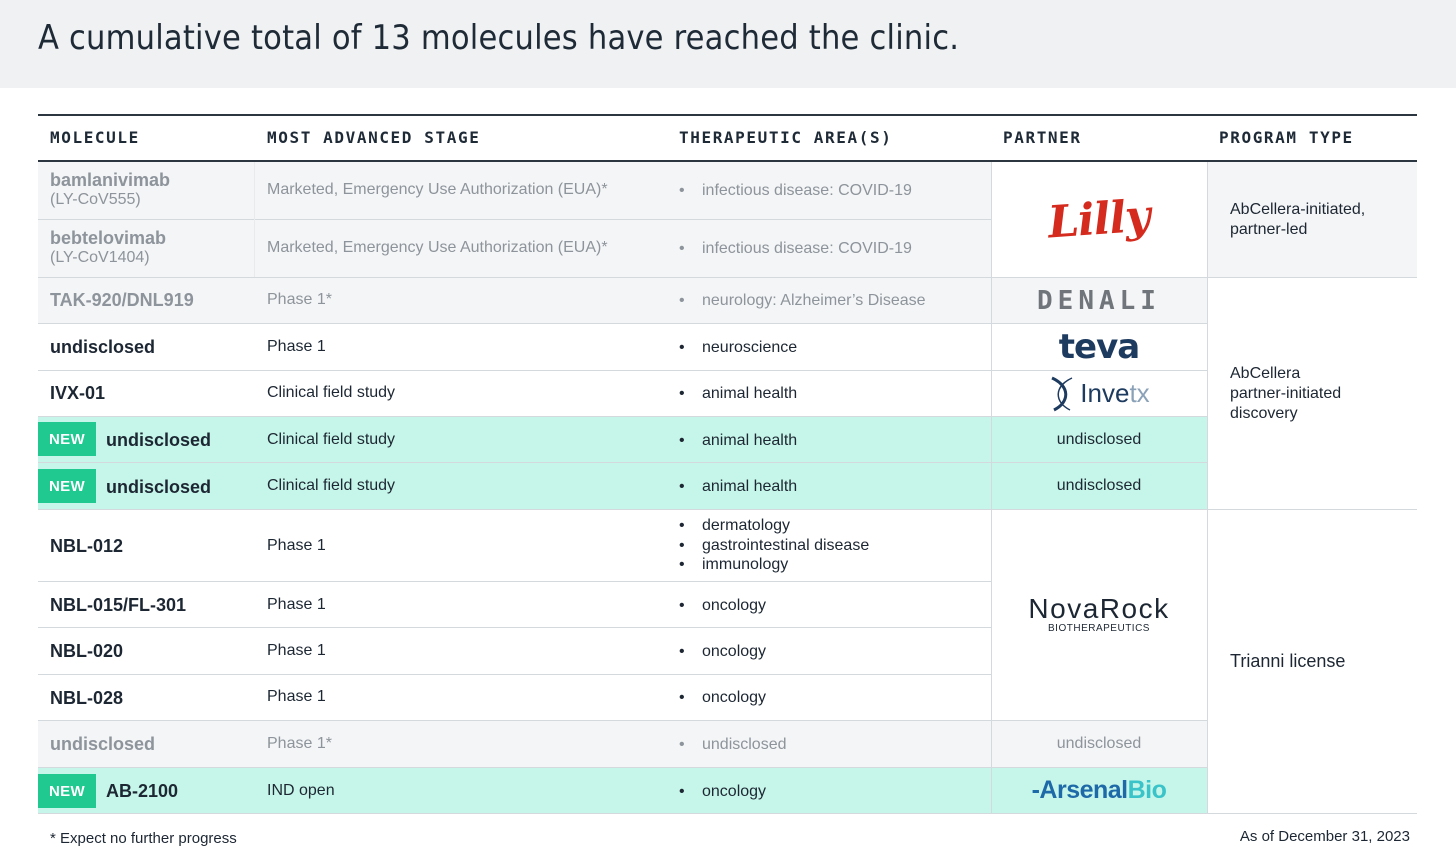  What do you see at coordinates (301, 790) in the screenshot?
I see `stage-text: IND open` at bounding box center [301, 790].